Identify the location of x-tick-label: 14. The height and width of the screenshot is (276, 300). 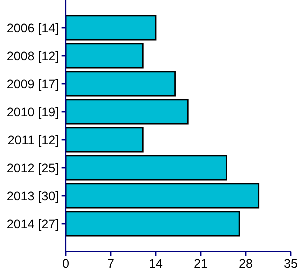
(156, 263).